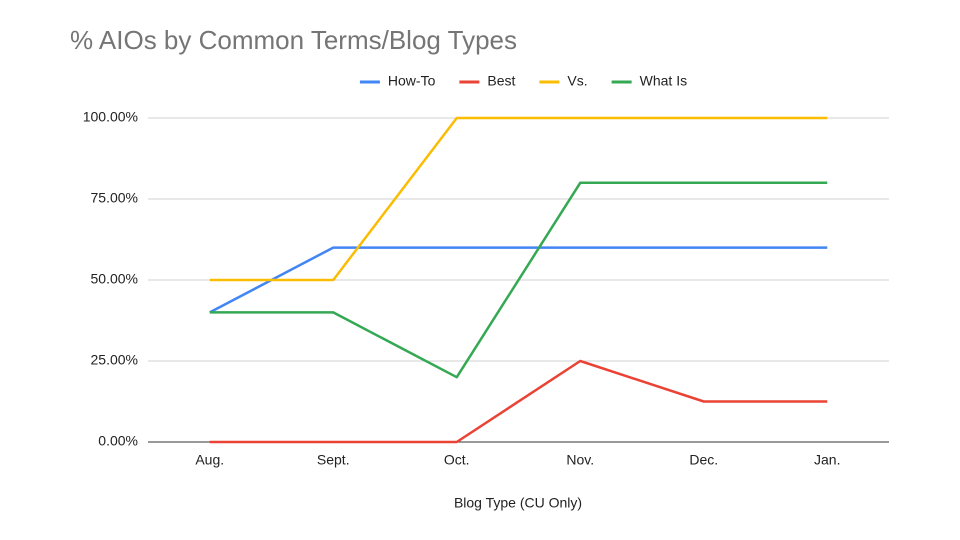 The width and height of the screenshot is (960, 540). Describe the element at coordinates (457, 460) in the screenshot. I see `x-tick-label: Oct.` at that location.